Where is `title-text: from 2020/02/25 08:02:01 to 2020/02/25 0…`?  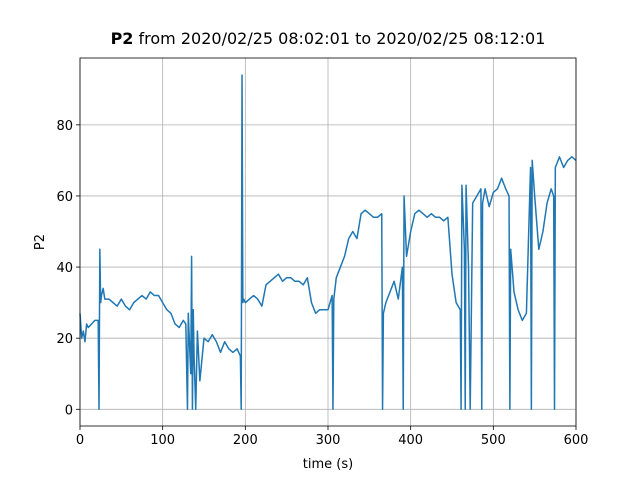
title-text: from 2020/02/25 08:02:01 to 2020/02/25 0… is located at coordinates (342, 38).